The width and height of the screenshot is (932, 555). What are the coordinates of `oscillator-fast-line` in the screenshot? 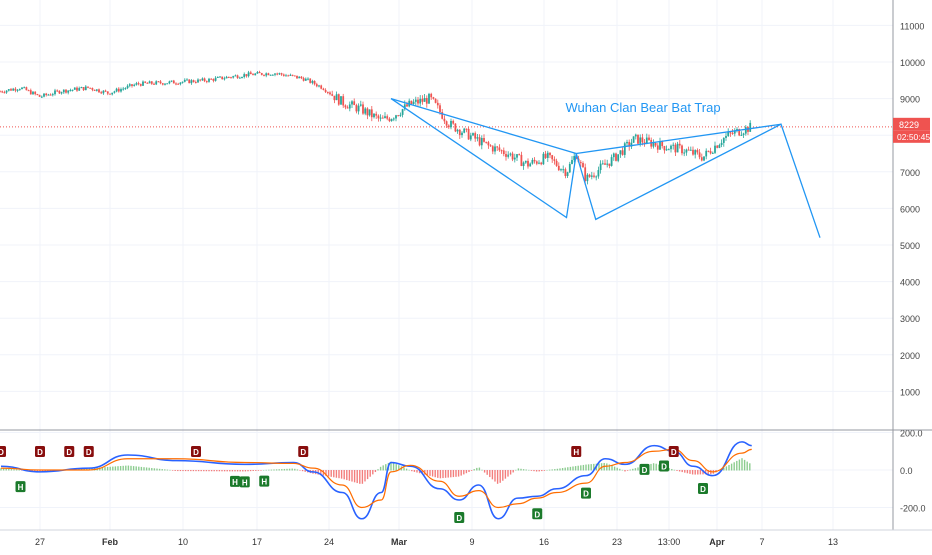 It's located at (376, 480).